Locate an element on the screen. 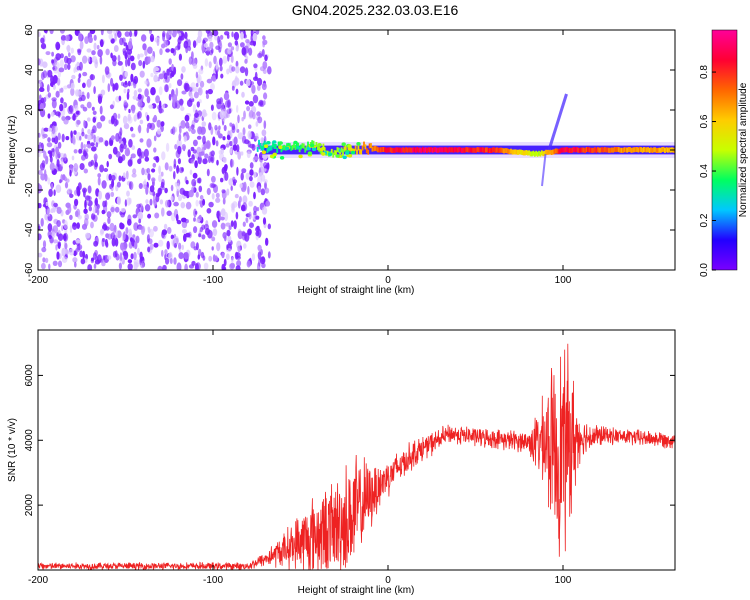  spectrogram-y-tick-label: -60 is located at coordinates (29, 269).